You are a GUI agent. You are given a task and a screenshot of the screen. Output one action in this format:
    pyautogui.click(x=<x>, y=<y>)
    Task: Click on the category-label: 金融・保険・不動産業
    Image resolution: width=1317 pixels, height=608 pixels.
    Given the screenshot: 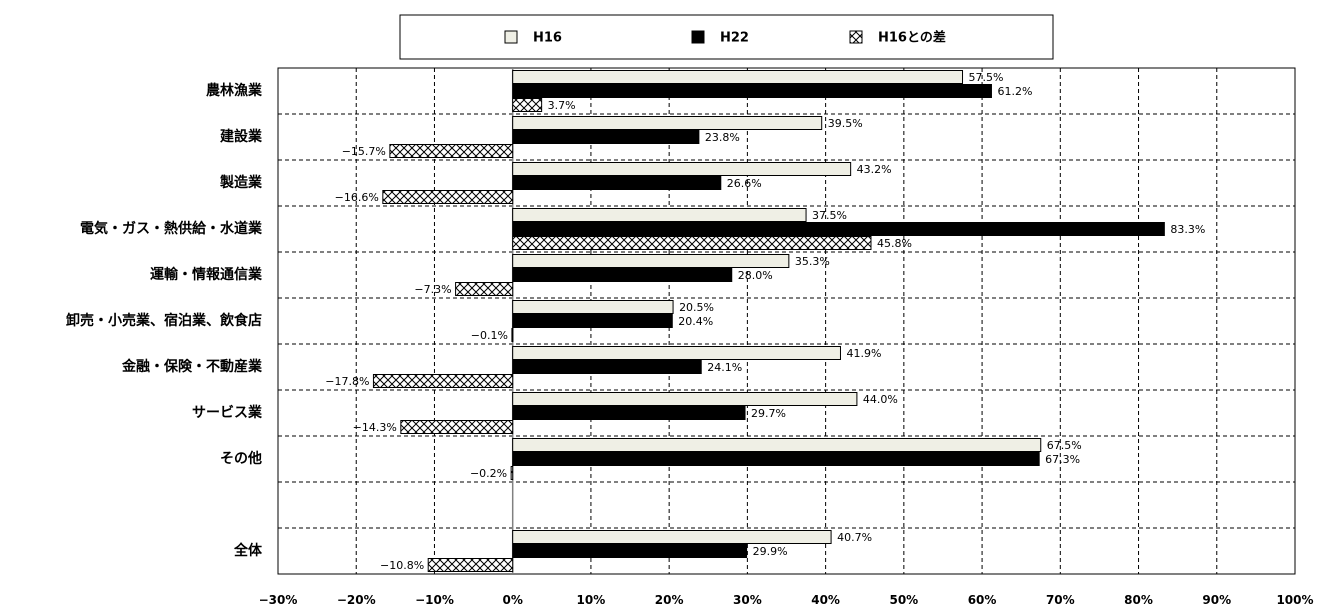 What is the action you would take?
    pyautogui.click(x=192, y=366)
    